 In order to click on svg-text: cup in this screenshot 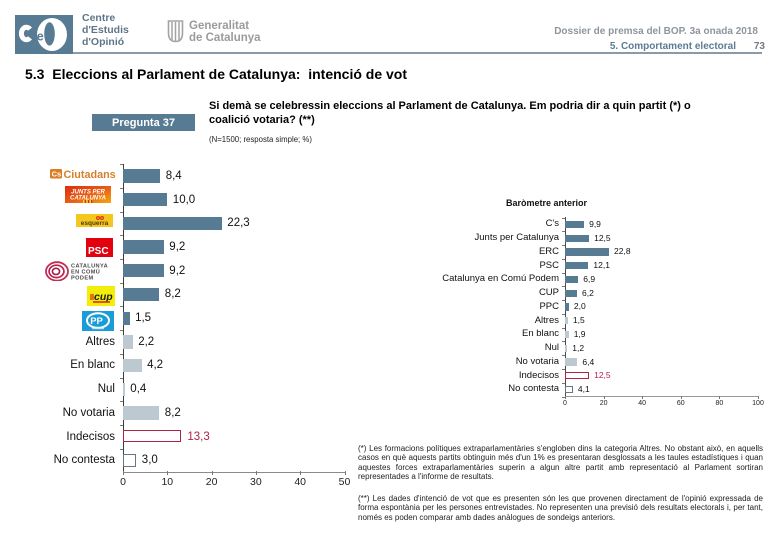, I will do `click(103, 297)`.